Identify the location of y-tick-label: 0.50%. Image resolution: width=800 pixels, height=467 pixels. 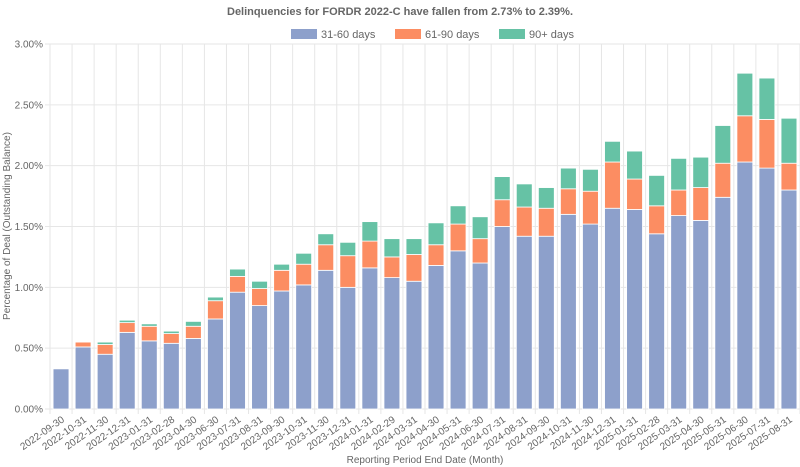
(29, 349).